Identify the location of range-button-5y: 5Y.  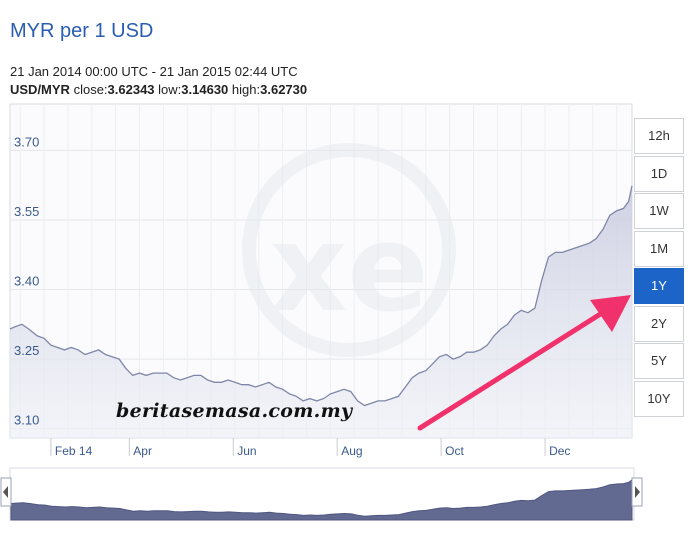
(659, 361).